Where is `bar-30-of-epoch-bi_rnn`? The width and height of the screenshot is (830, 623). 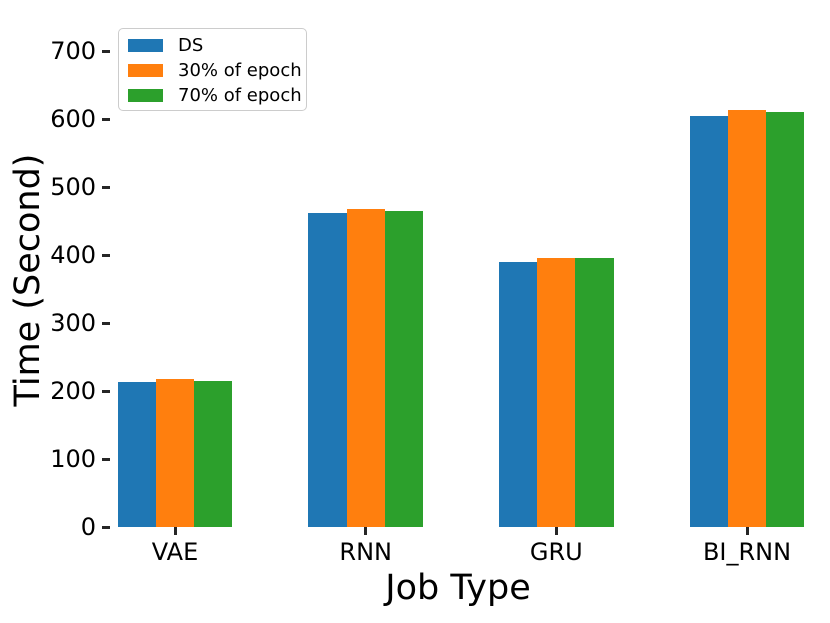 bar-30-of-epoch-bi_rnn is located at coordinates (747, 318).